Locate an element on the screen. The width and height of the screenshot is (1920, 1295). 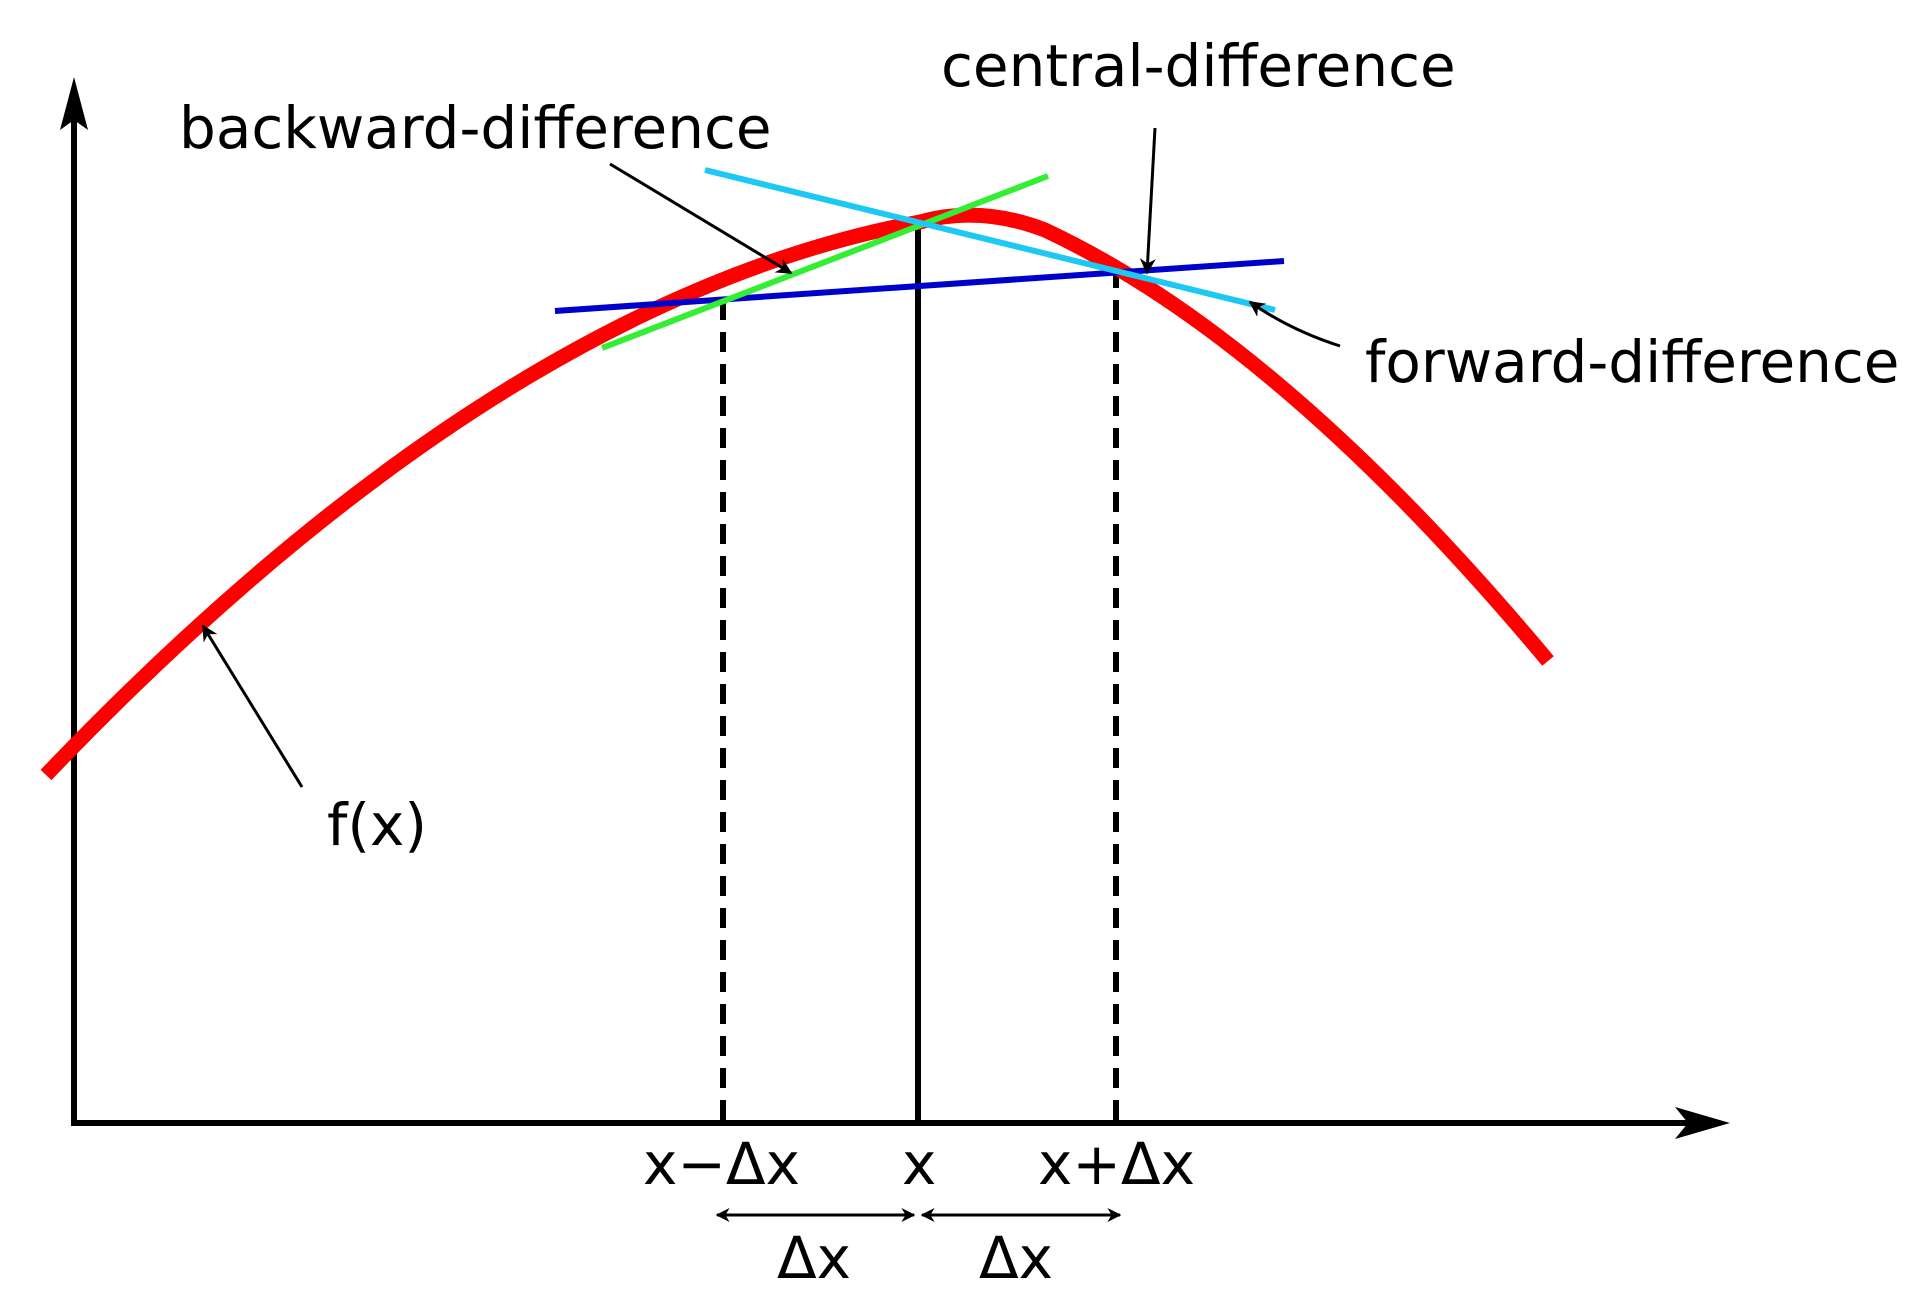
backward-difference-line is located at coordinates (825, 262).